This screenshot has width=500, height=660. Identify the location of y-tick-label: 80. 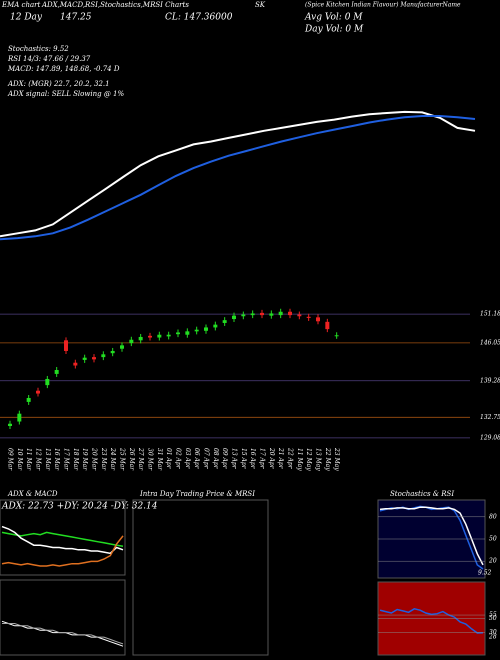
(493, 516).